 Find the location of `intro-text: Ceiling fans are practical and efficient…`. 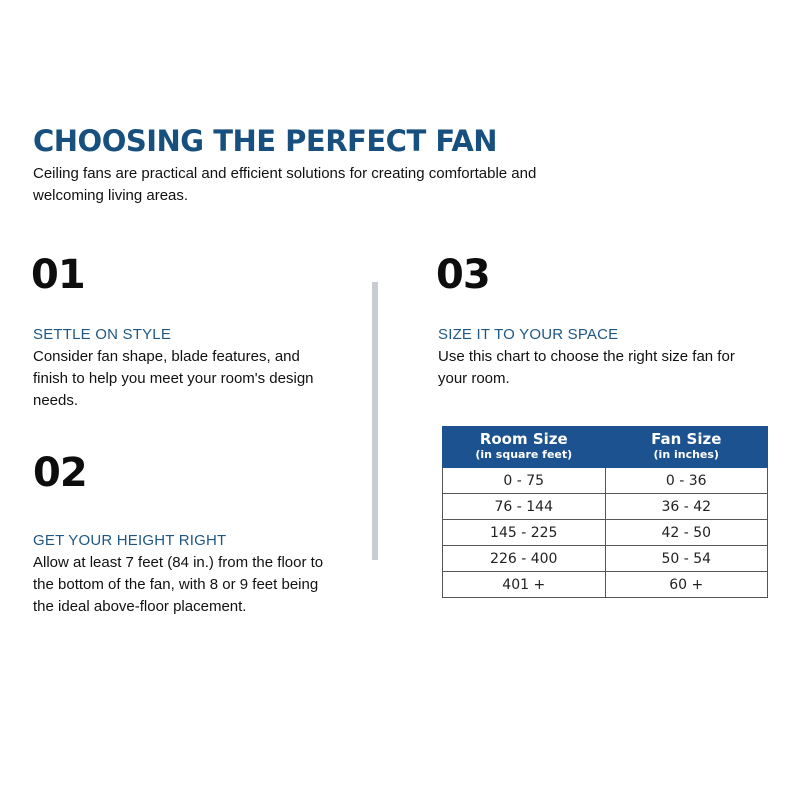

intro-text: Ceiling fans are practical and efficient… is located at coordinates (285, 184).